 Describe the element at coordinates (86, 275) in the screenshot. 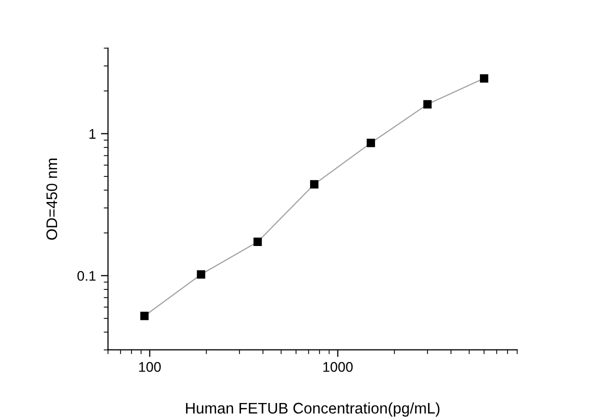

I see `y-tick-label: 0.1` at that location.